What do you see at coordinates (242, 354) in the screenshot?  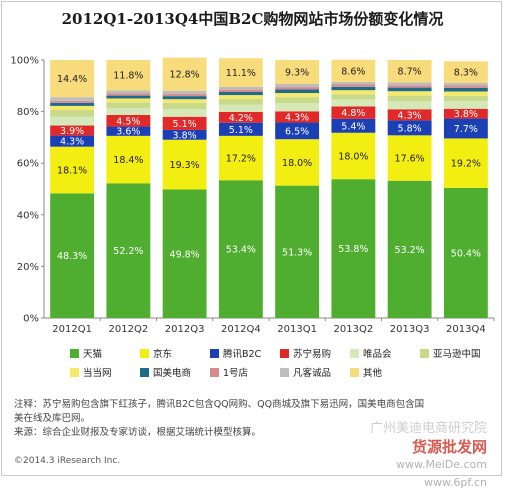 I see `legend-label: 腾讯B2C` at bounding box center [242, 354].